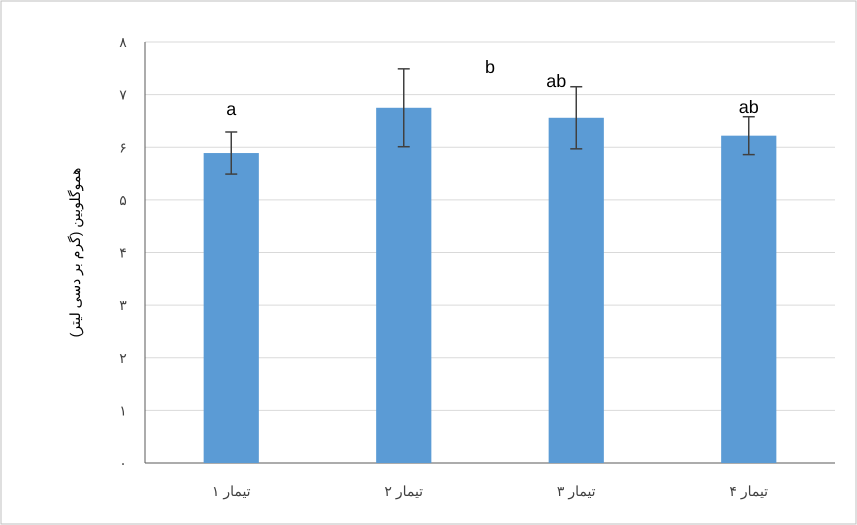 Image resolution: width=857 pixels, height=525 pixels. I want to click on x-tick-label: تیمار ۱, so click(231, 491).